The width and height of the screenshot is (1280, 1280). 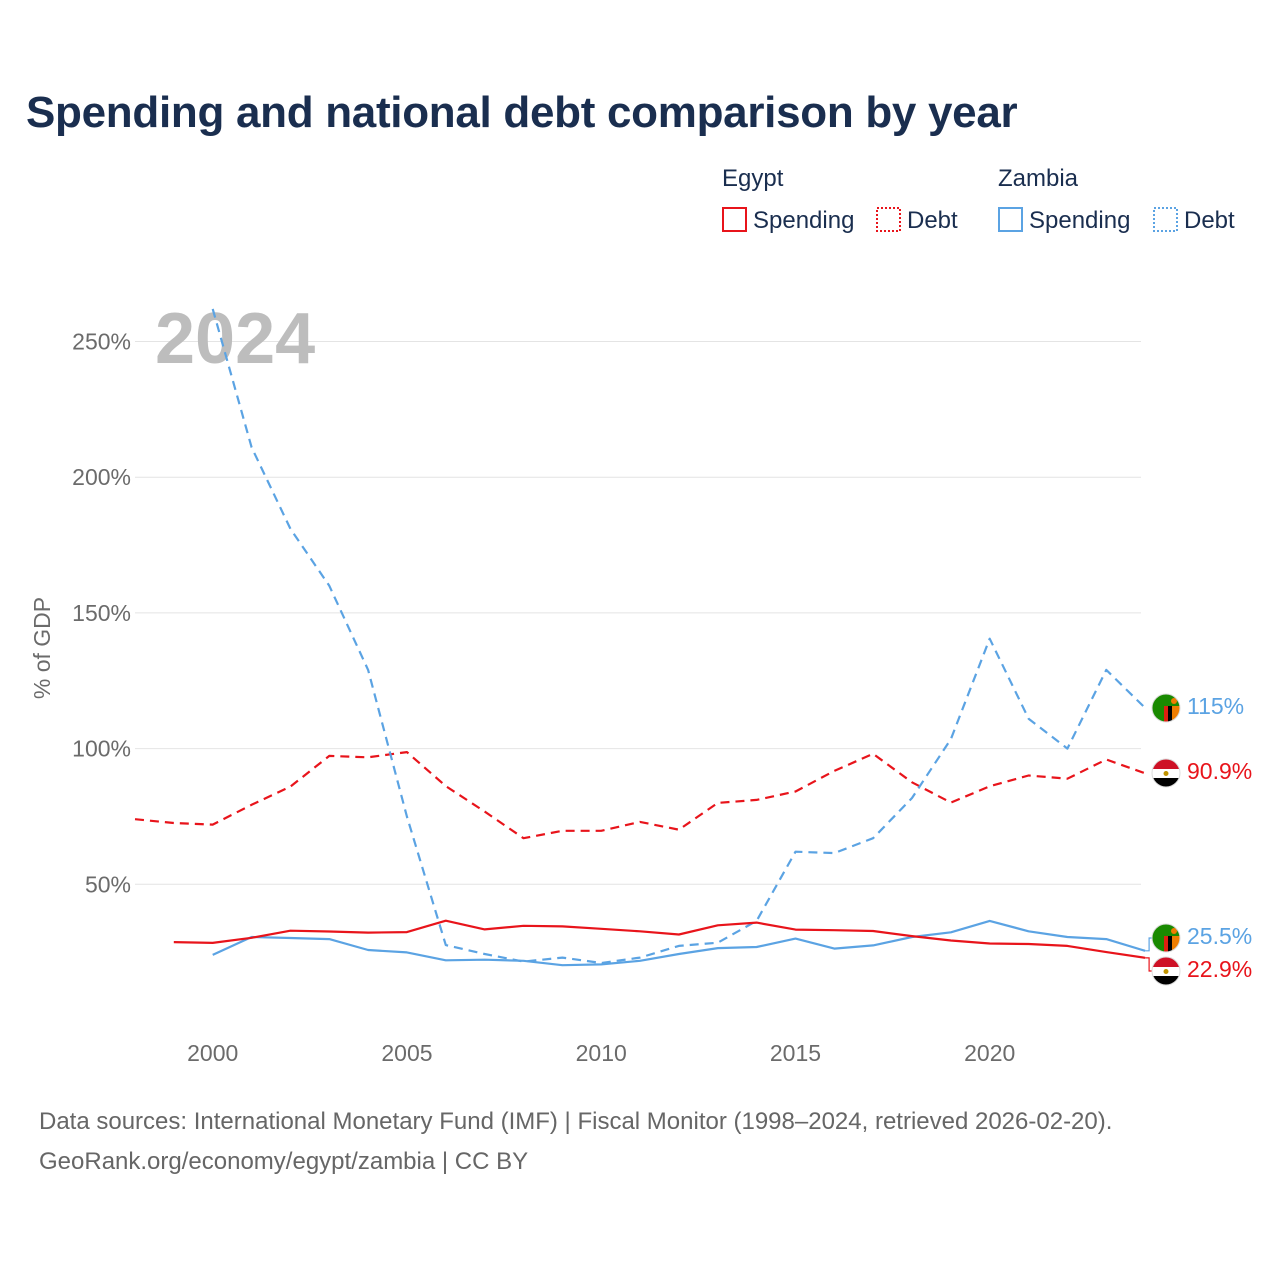 What do you see at coordinates (101, 749) in the screenshot?
I see `y-tick-label-100: 100%` at bounding box center [101, 749].